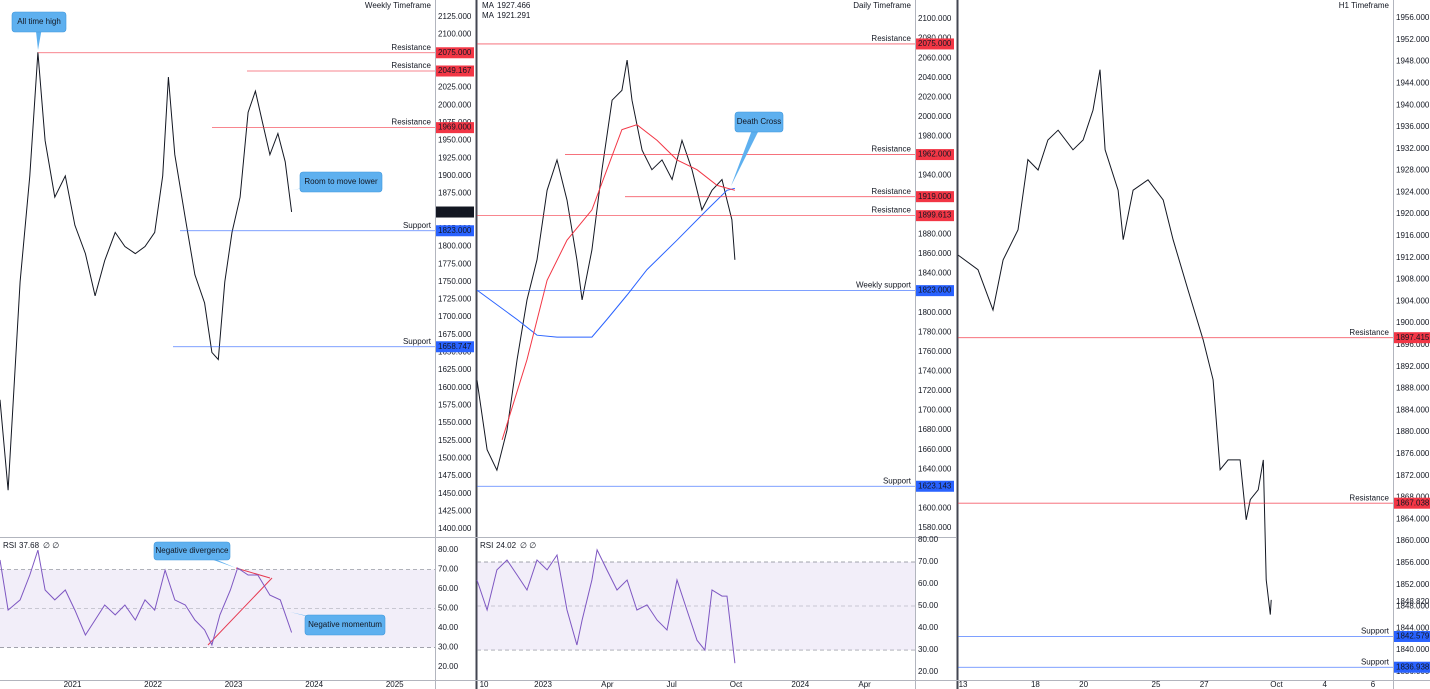  Describe the element at coordinates (455, 281) in the screenshot. I see `y-tick-label: 1750.000` at that location.